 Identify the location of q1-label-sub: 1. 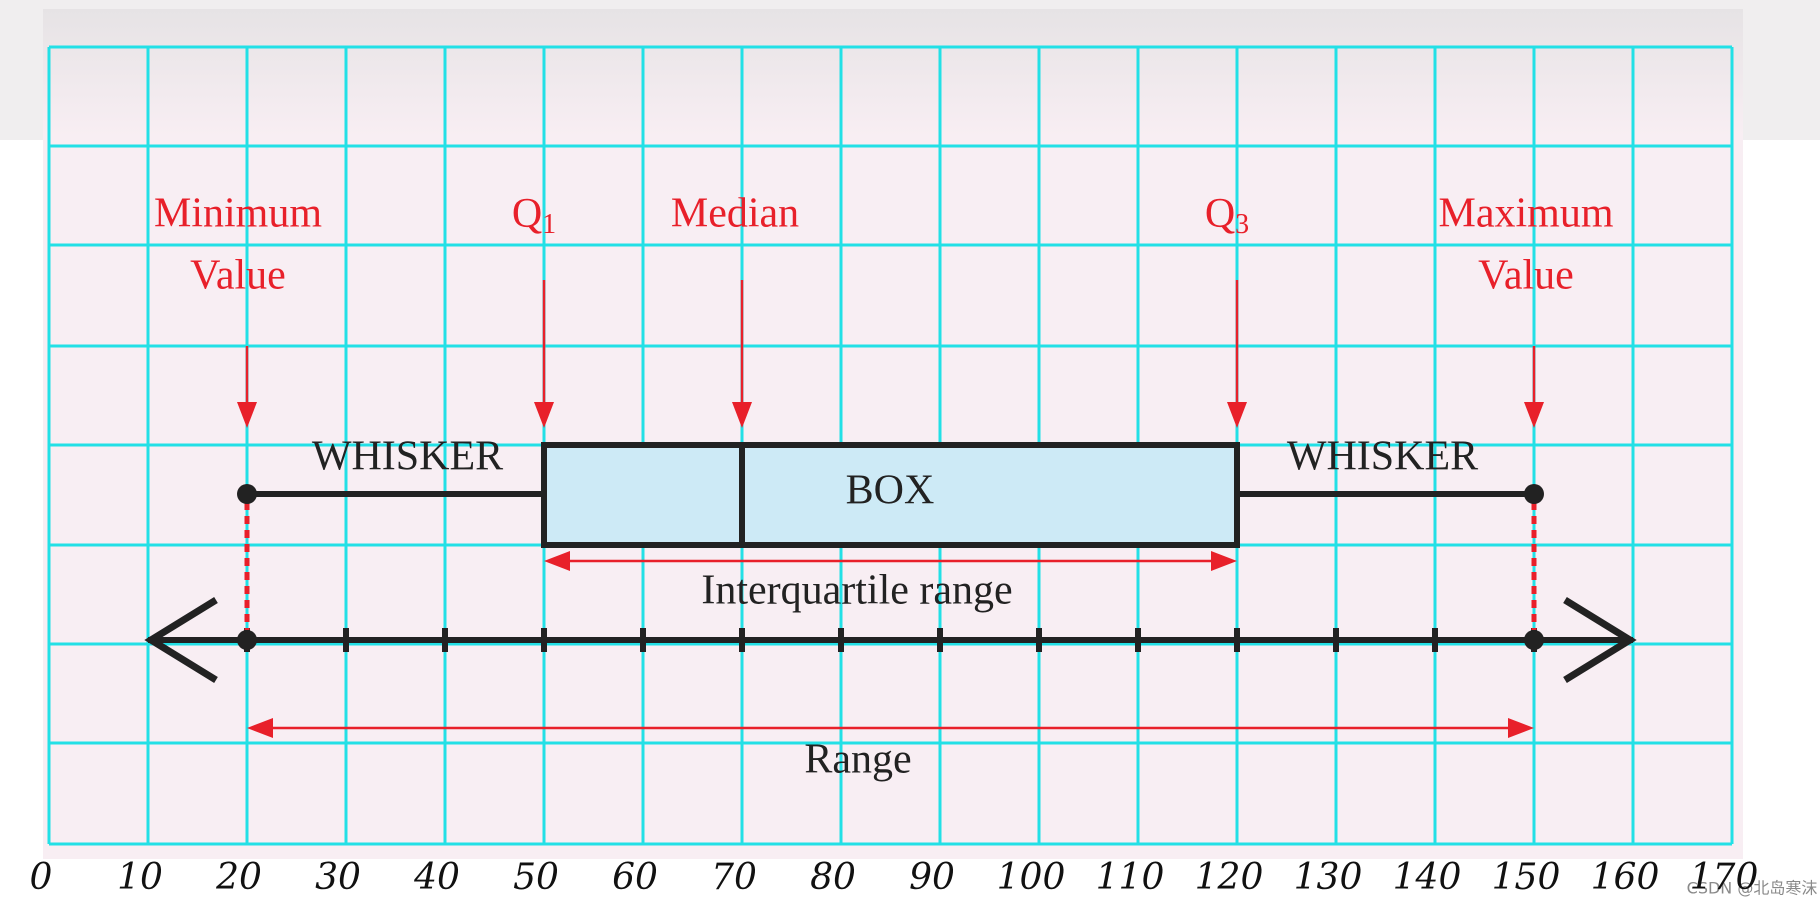
(549, 224).